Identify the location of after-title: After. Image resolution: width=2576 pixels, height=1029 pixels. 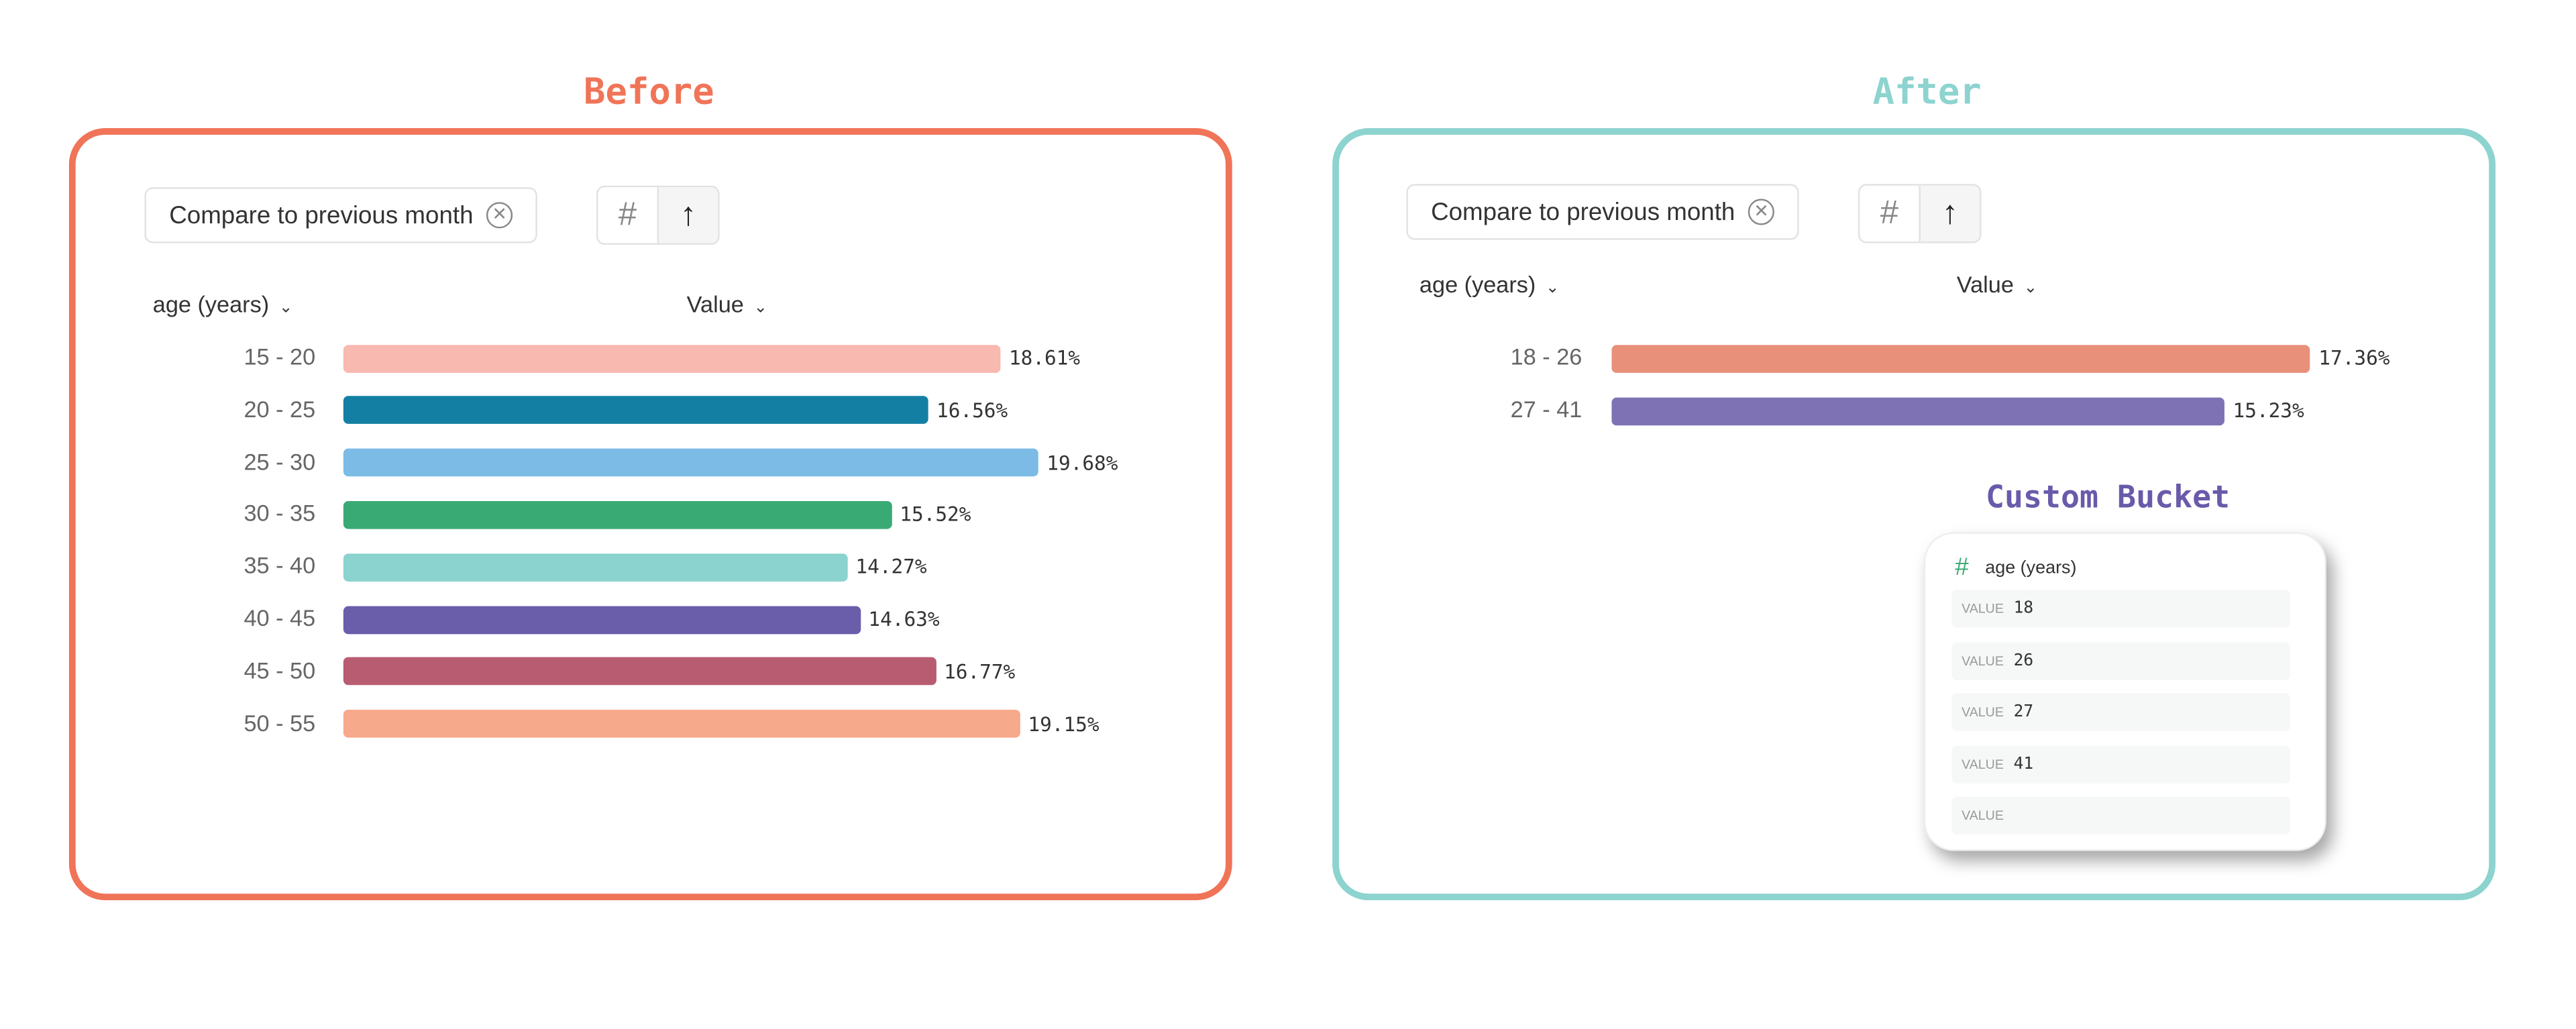
(1927, 92).